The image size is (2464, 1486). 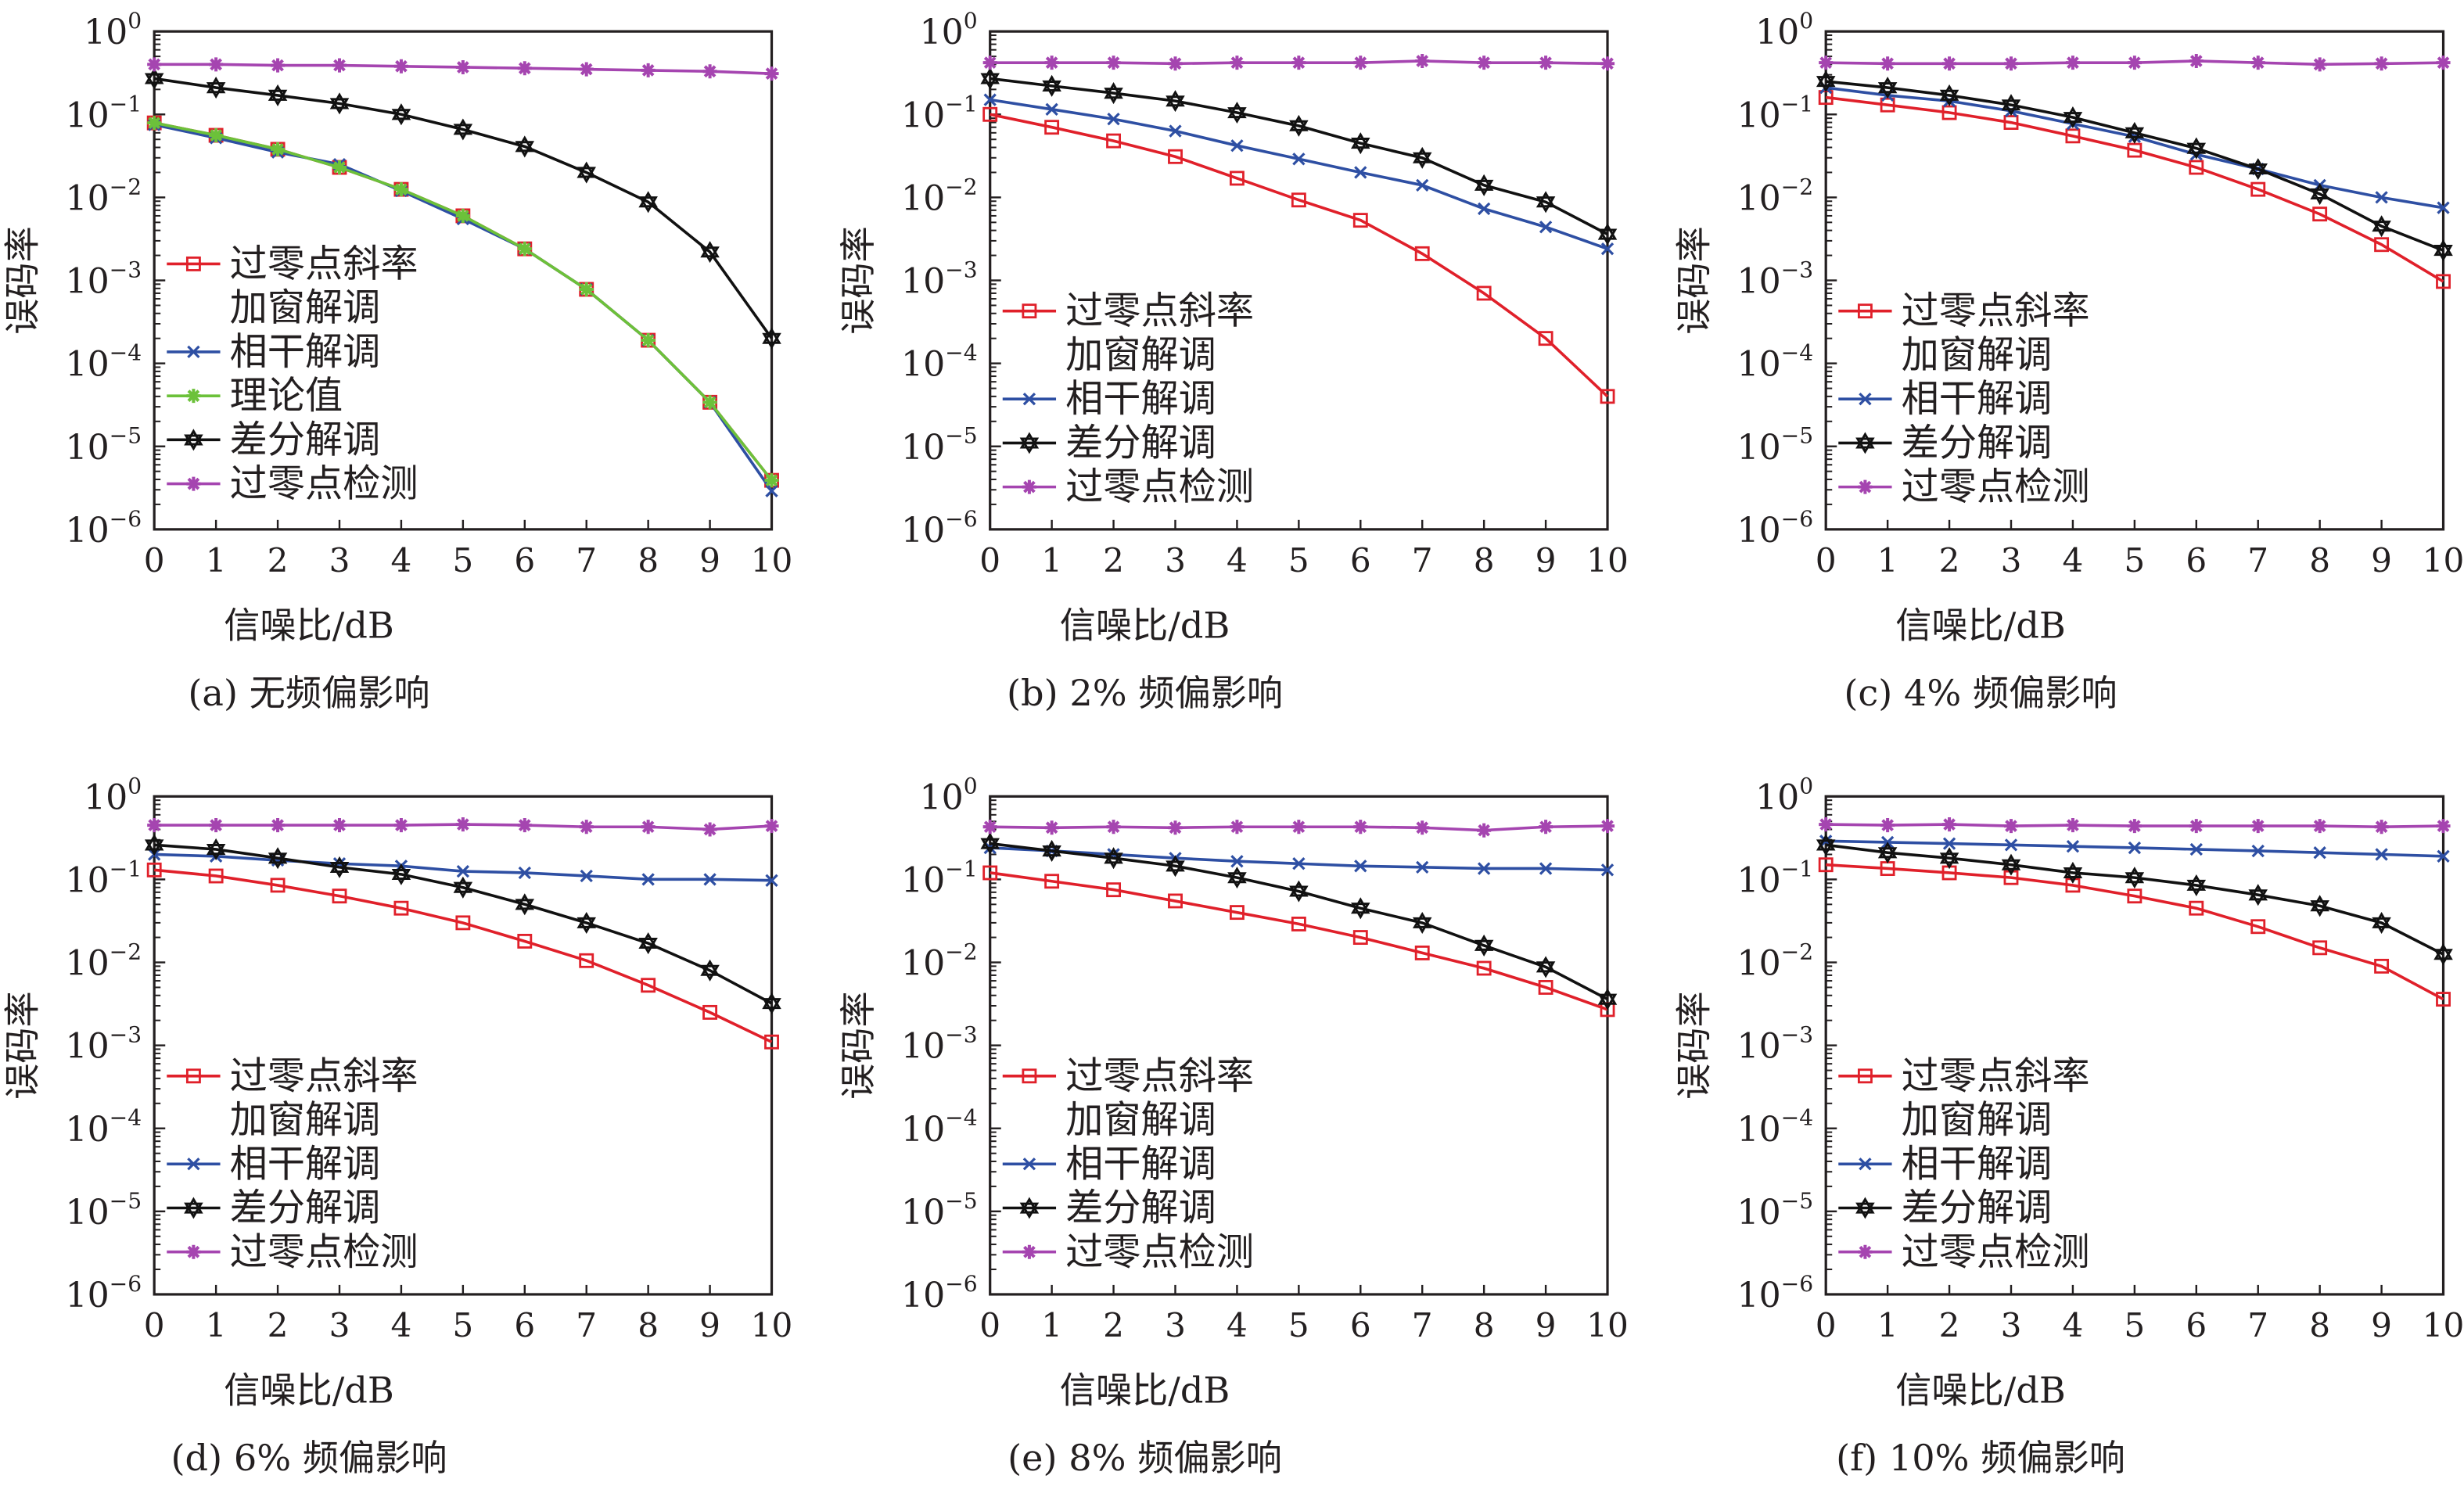 I want to click on series-black, so click(x=462, y=924).